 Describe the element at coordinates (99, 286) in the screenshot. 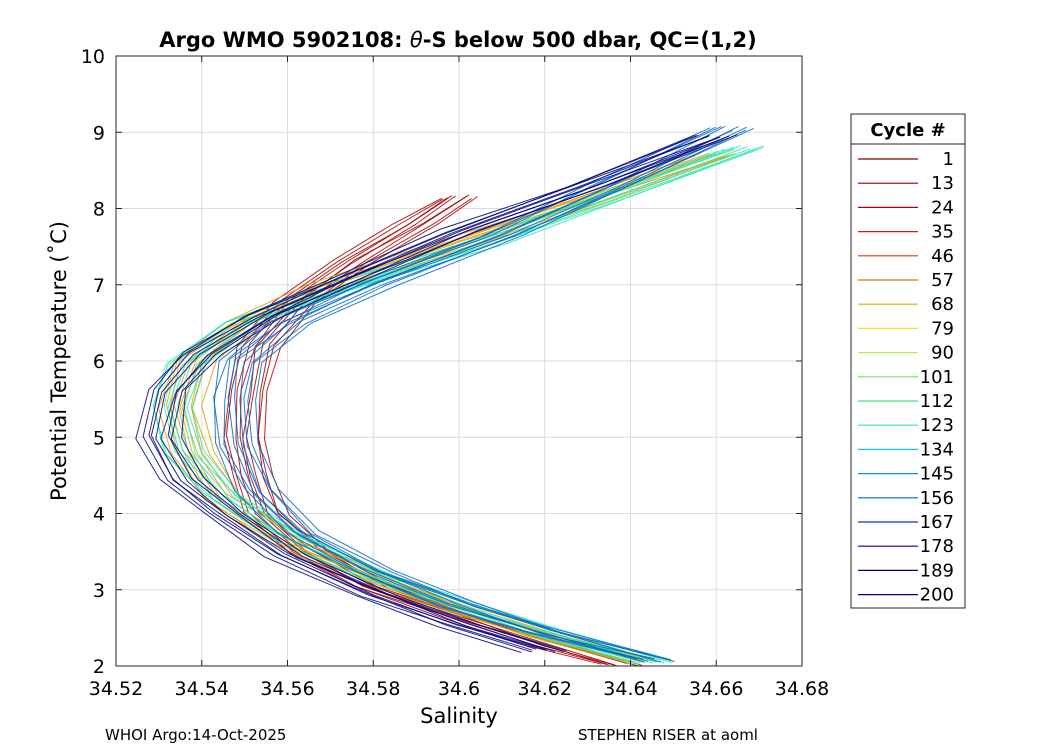

I see `y-tick-label-5: 7` at that location.